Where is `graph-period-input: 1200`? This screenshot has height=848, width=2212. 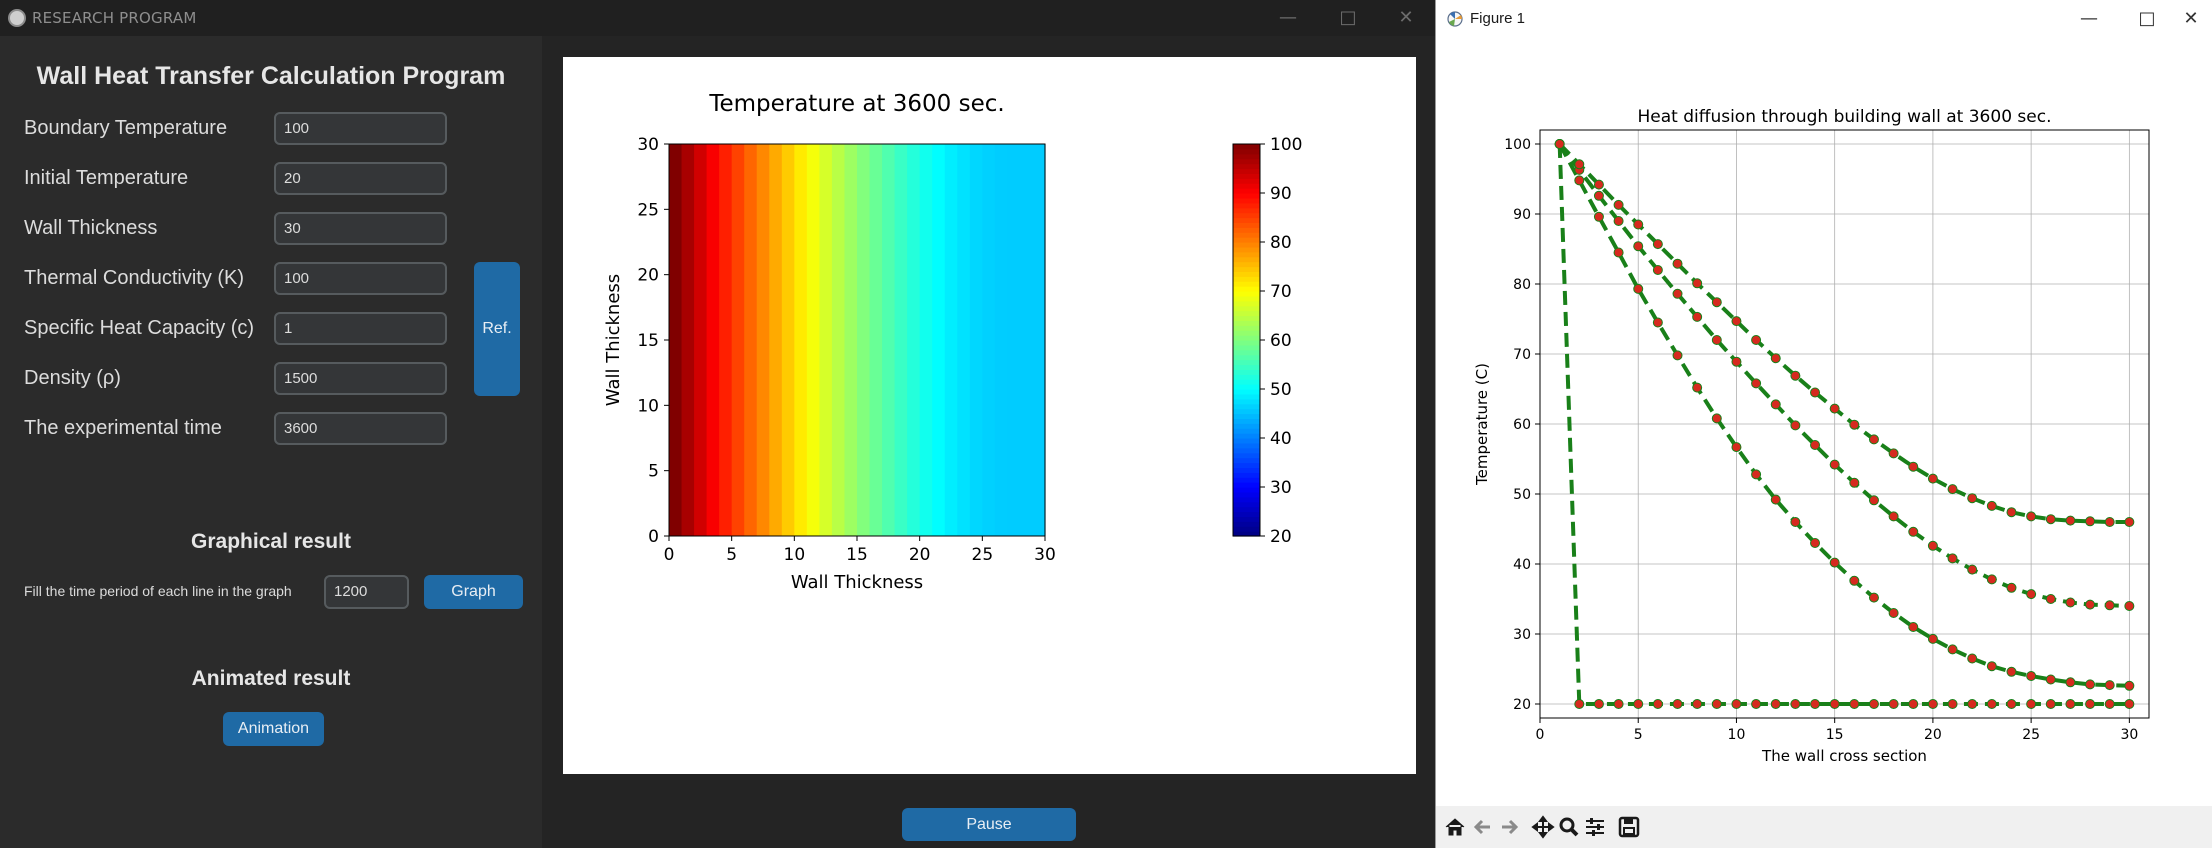
graph-period-input: 1200 is located at coordinates (366, 592).